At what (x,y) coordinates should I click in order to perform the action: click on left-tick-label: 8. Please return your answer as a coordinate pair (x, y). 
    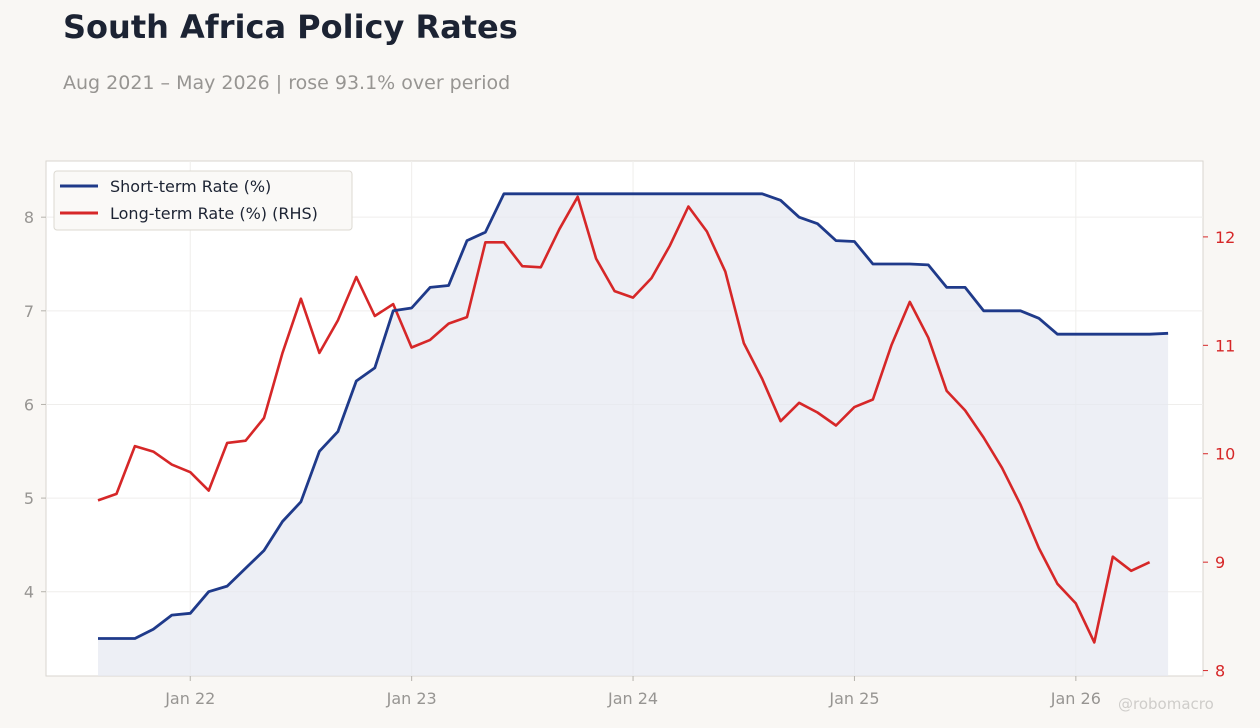
    Looking at the image, I should click on (29, 217).